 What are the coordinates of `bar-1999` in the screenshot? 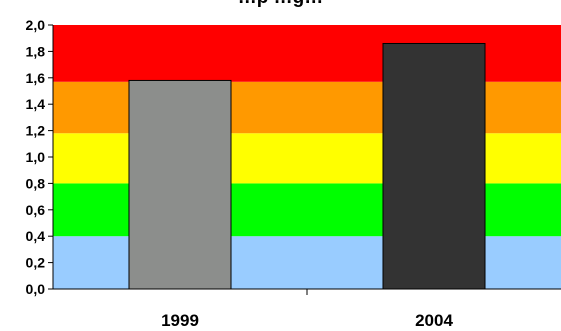 It's located at (180, 184).